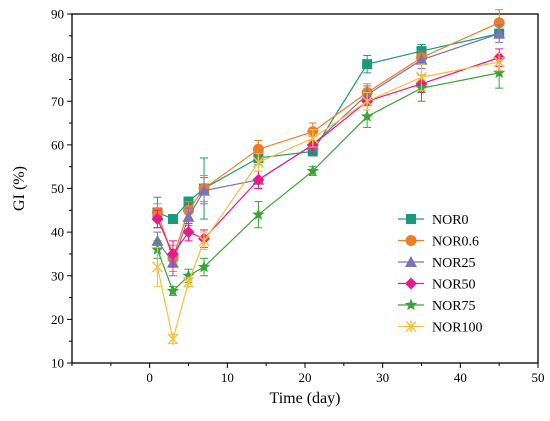  I want to click on legend-label: NOR75, so click(454, 306).